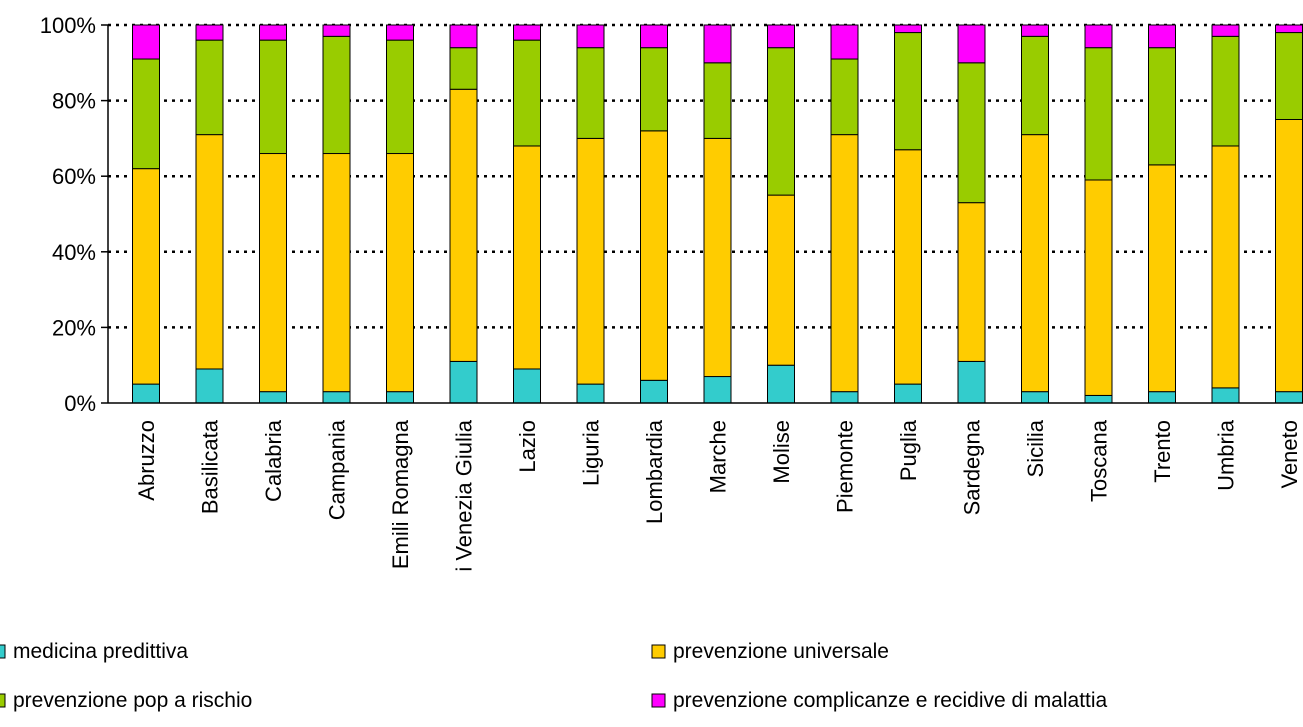  Describe the element at coordinates (654, 471) in the screenshot. I see `category-label: Lombardia` at that location.